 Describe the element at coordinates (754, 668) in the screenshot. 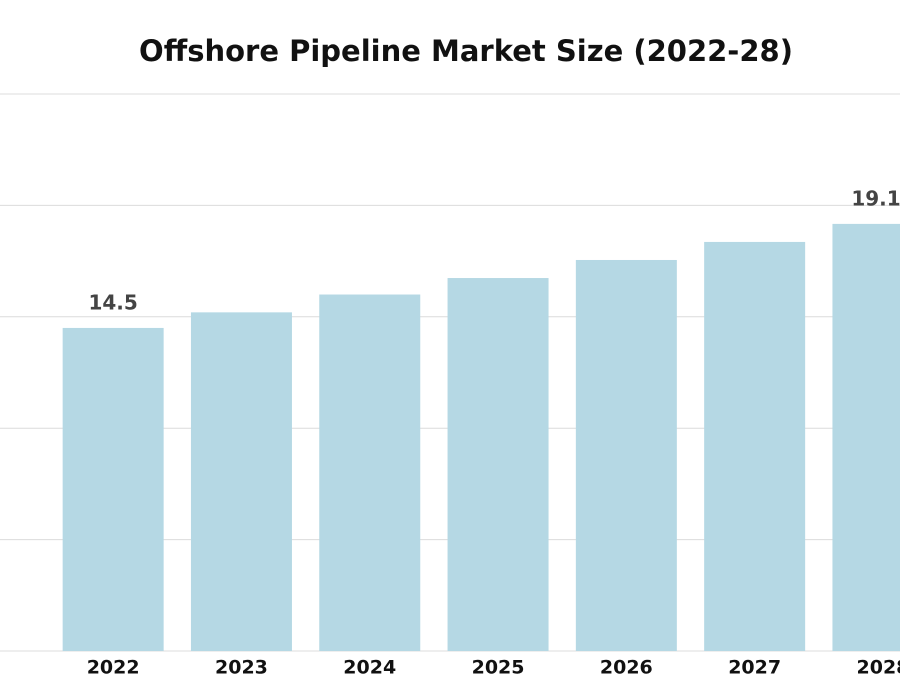

I see `x-tick-label: 2027` at that location.